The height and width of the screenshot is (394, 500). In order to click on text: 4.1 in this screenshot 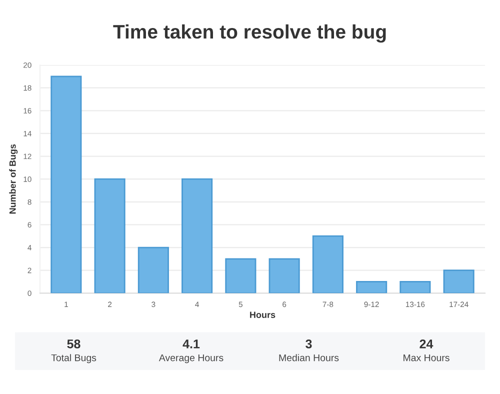, I will do `click(191, 344)`.